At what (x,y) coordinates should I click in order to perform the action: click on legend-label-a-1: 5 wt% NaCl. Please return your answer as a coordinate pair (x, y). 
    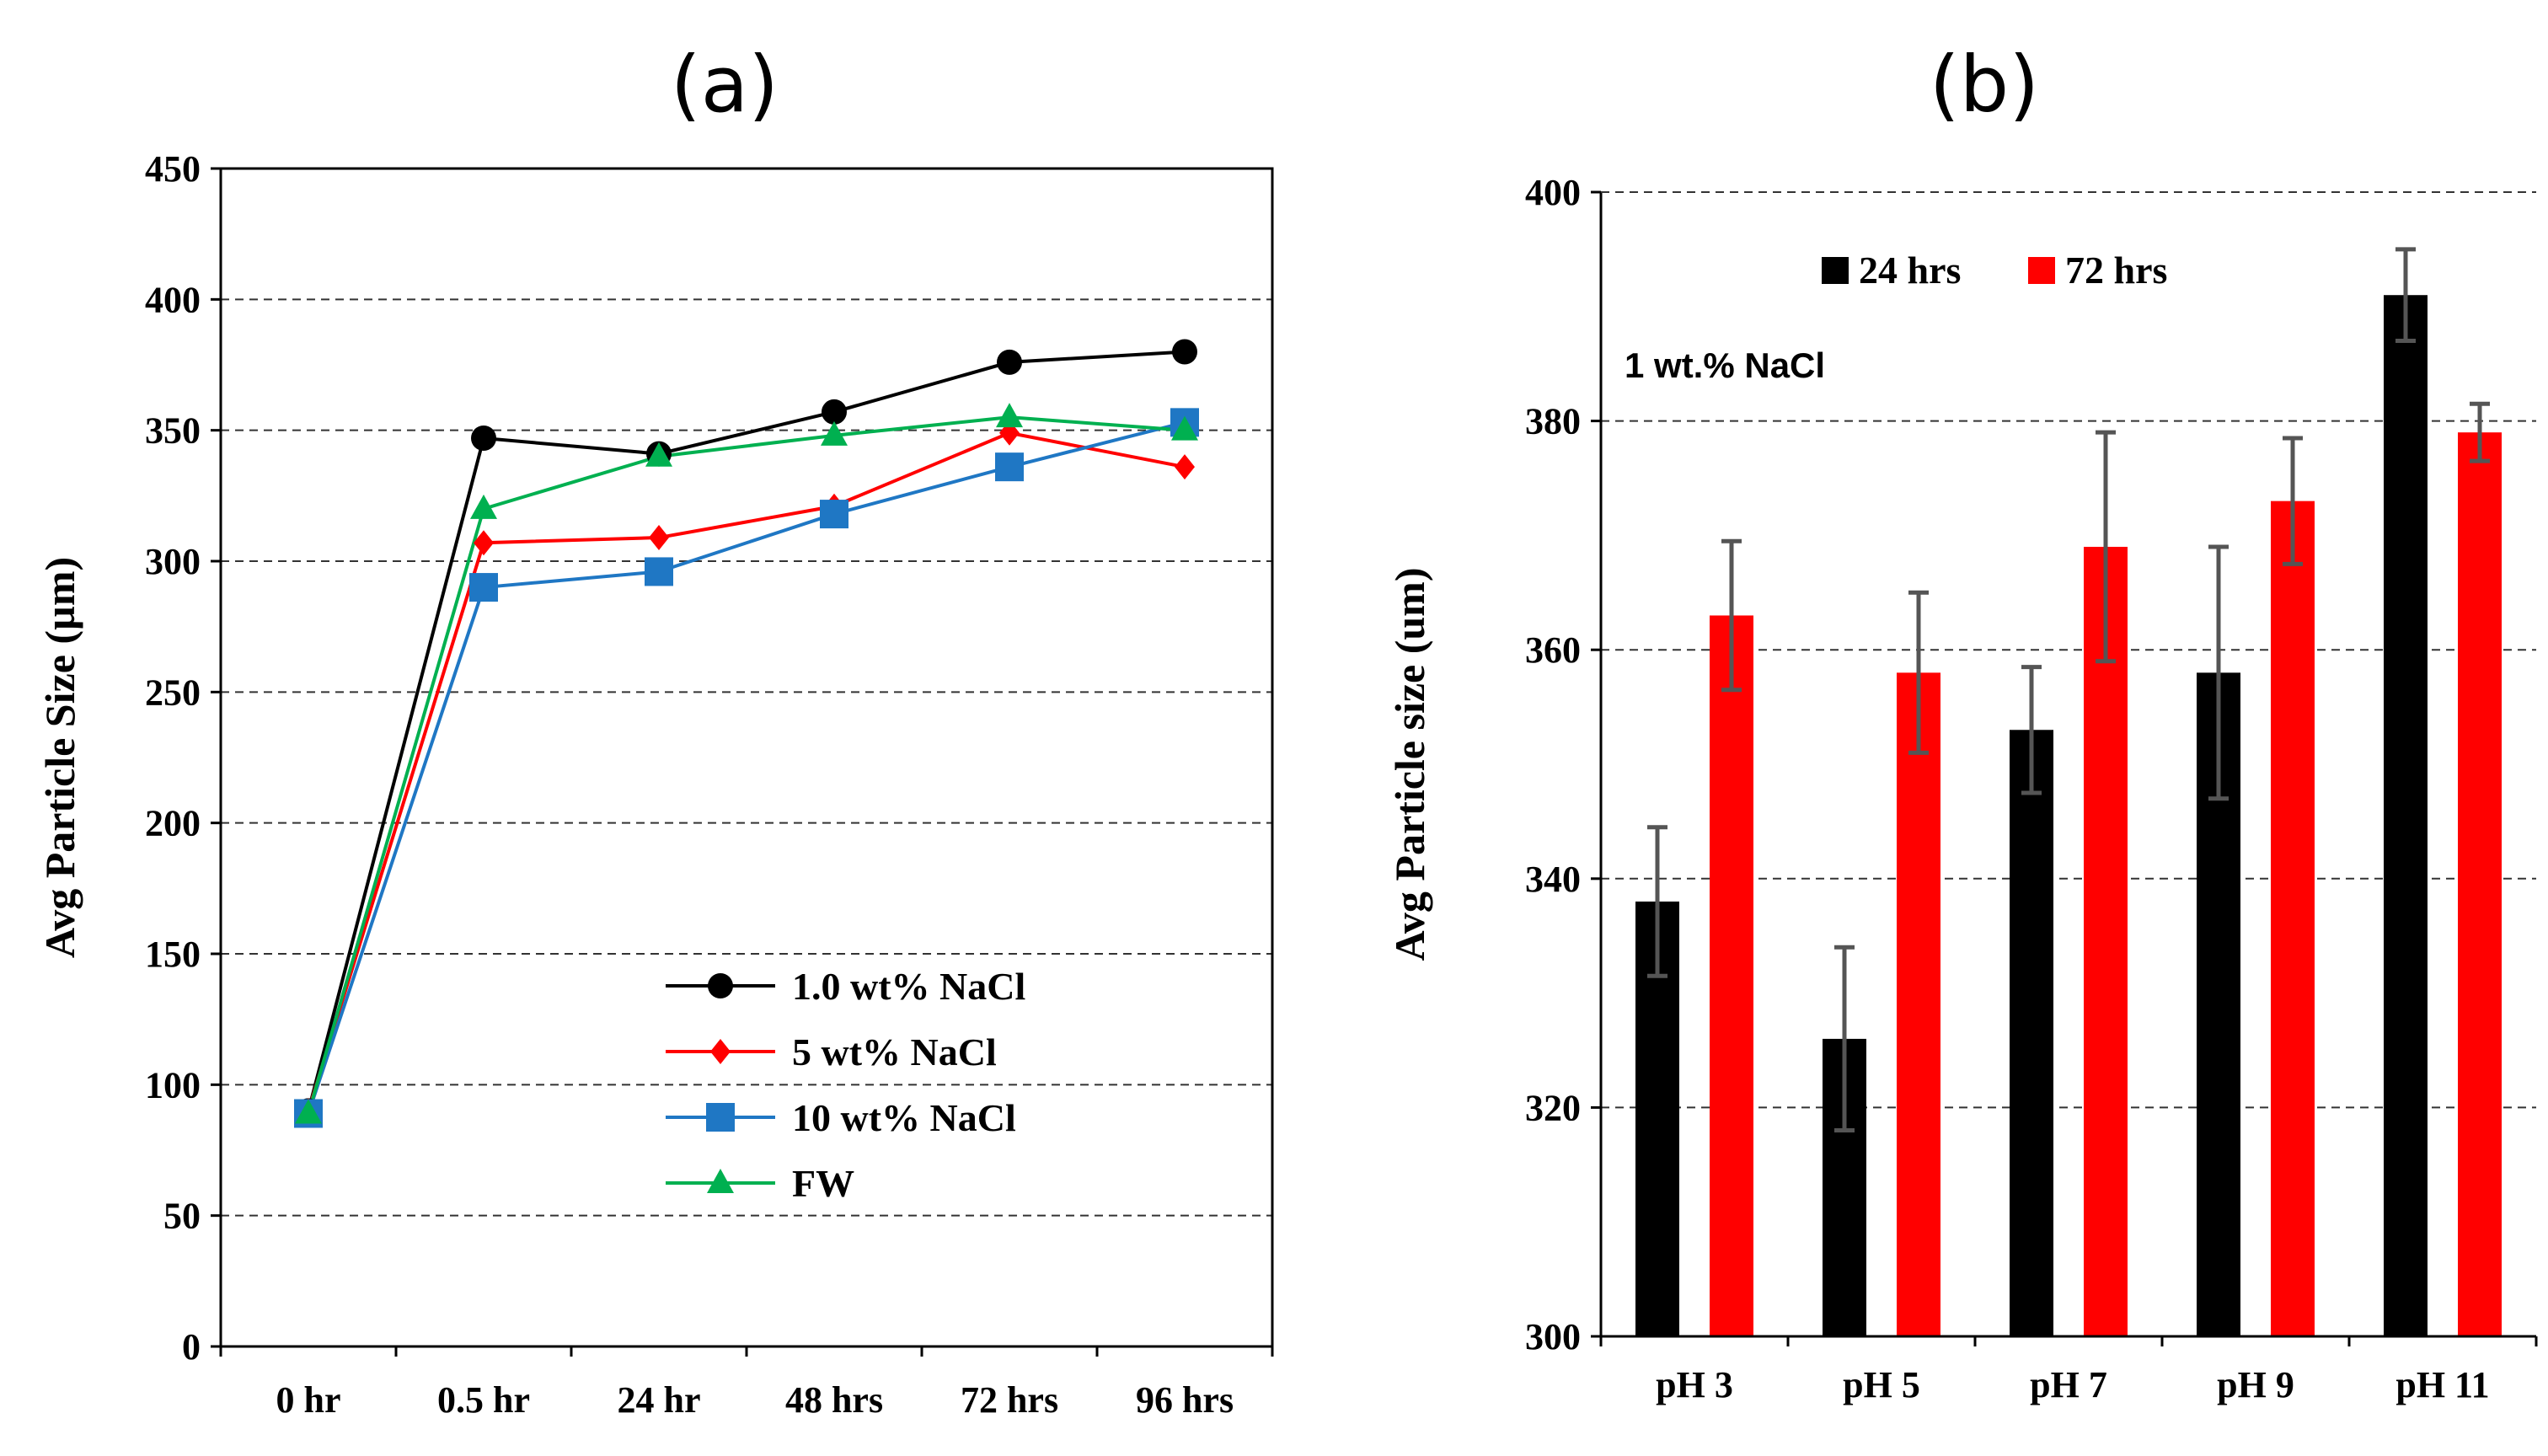
    Looking at the image, I should click on (894, 1051).